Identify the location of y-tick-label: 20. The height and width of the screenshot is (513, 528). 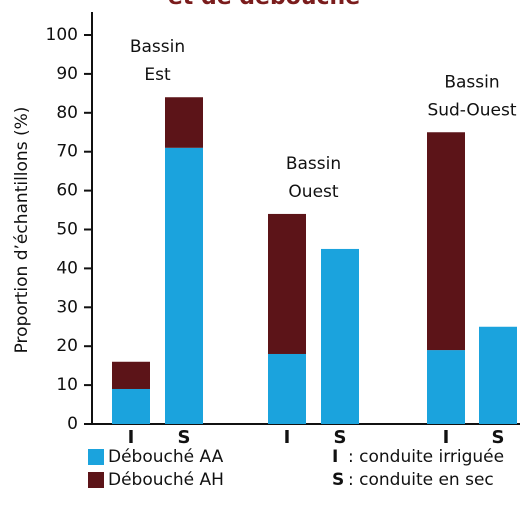
(67, 346).